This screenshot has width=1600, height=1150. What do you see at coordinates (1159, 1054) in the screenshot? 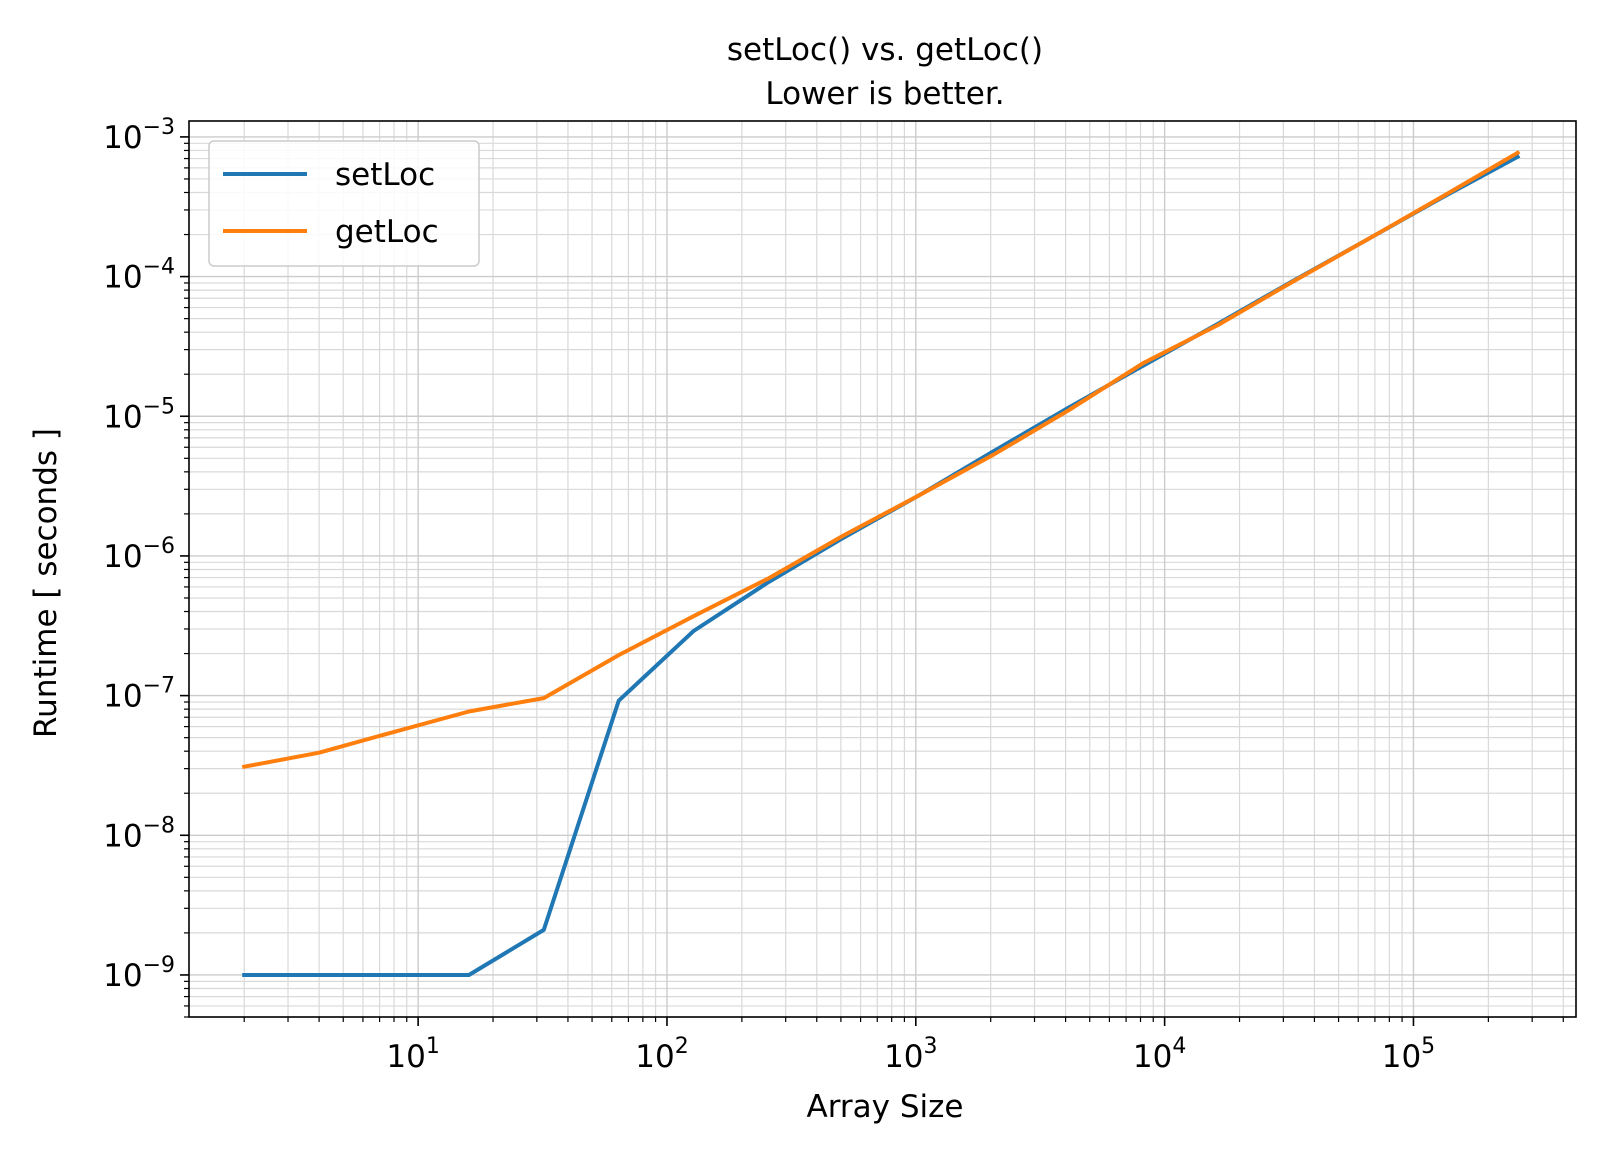
I see `x-tick-label: 10⁴` at bounding box center [1159, 1054].